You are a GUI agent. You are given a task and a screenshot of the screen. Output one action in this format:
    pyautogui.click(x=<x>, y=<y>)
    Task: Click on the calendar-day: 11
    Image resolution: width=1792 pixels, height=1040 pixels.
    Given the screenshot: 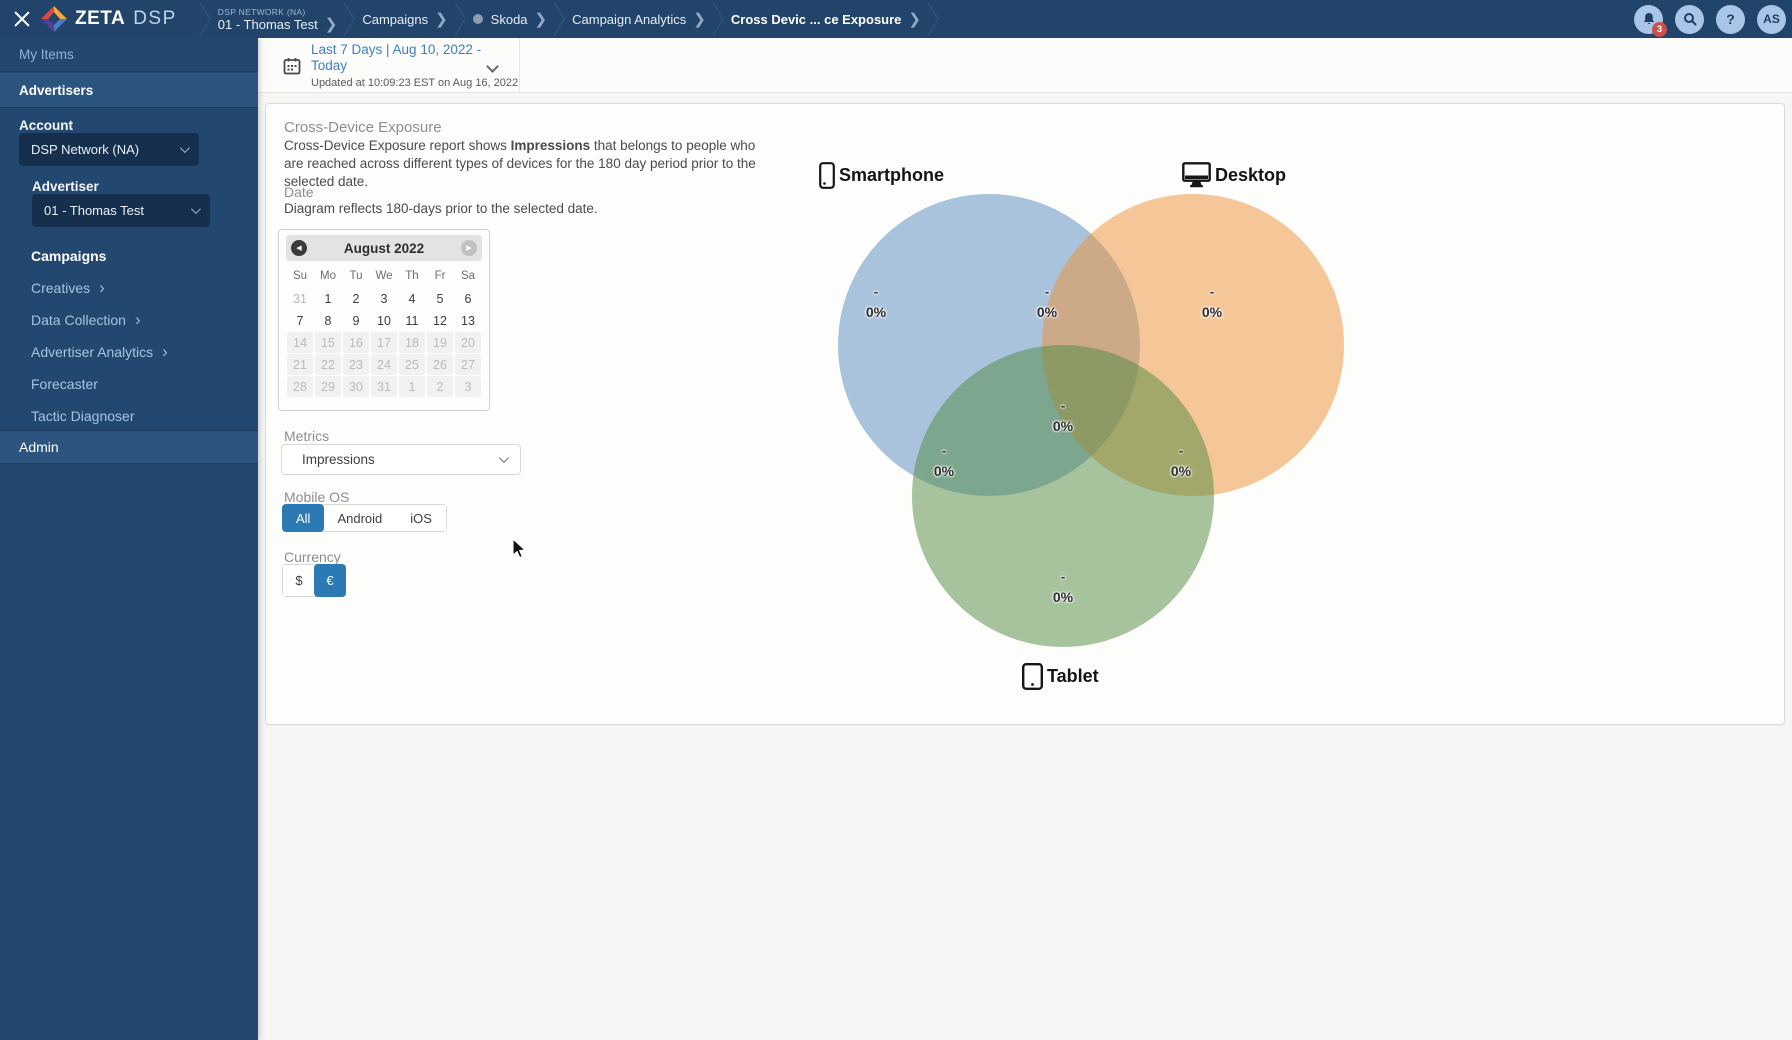 What is the action you would take?
    pyautogui.click(x=412, y=320)
    